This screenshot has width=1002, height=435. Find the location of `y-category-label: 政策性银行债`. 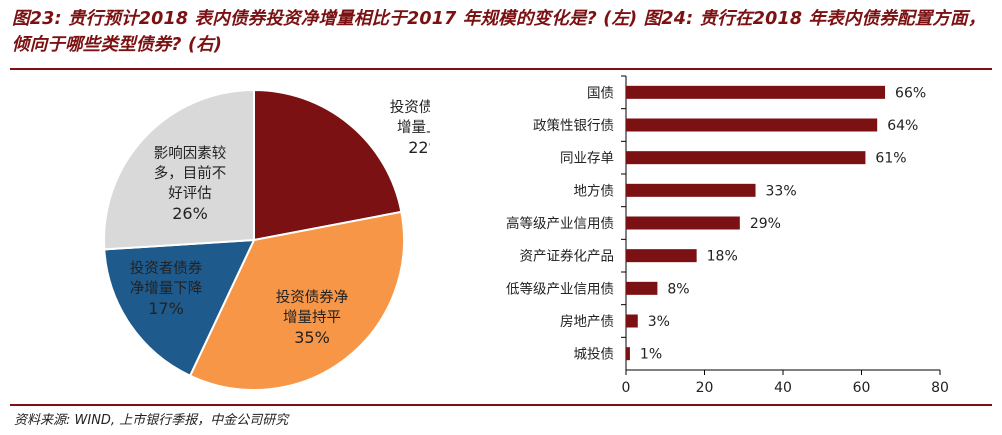

y-category-label: 政策性银行债 is located at coordinates (573, 125).